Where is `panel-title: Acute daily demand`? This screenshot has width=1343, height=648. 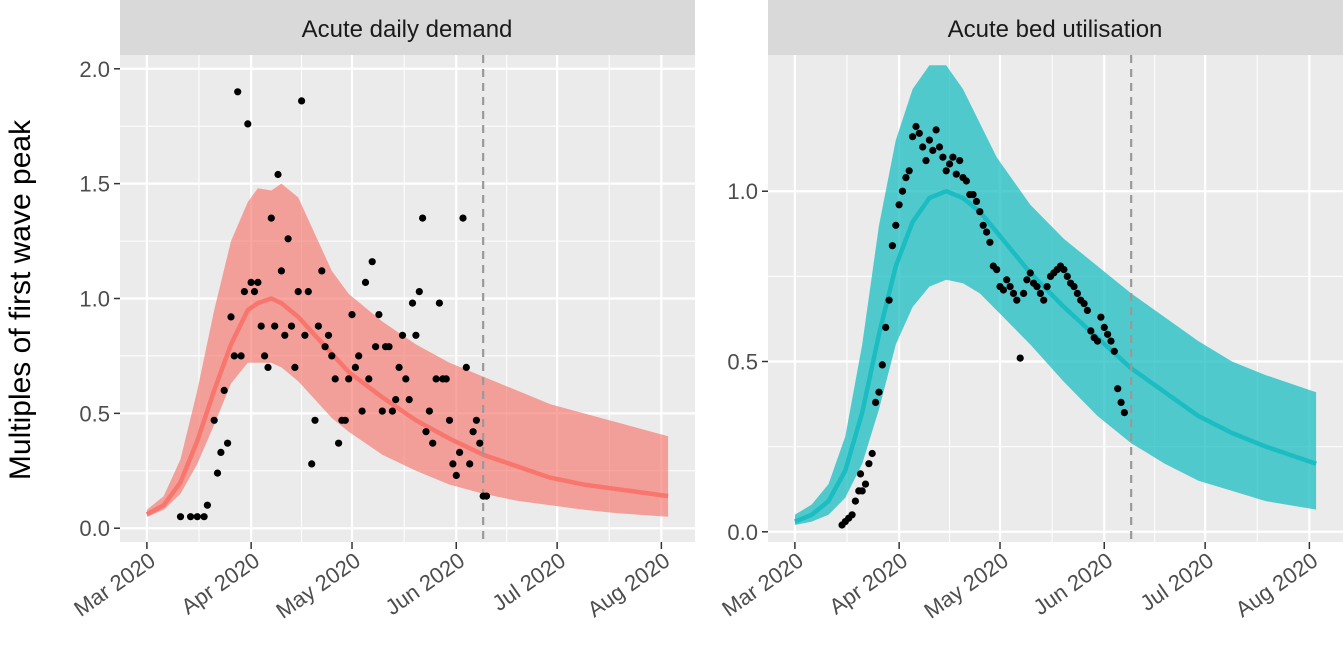 panel-title: Acute daily demand is located at coordinates (407, 29).